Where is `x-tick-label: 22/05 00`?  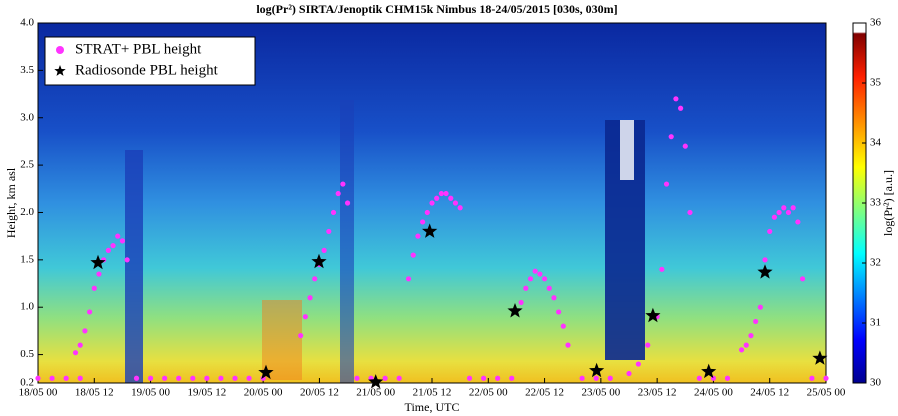 x-tick-label: 22/05 00 is located at coordinates (488, 393).